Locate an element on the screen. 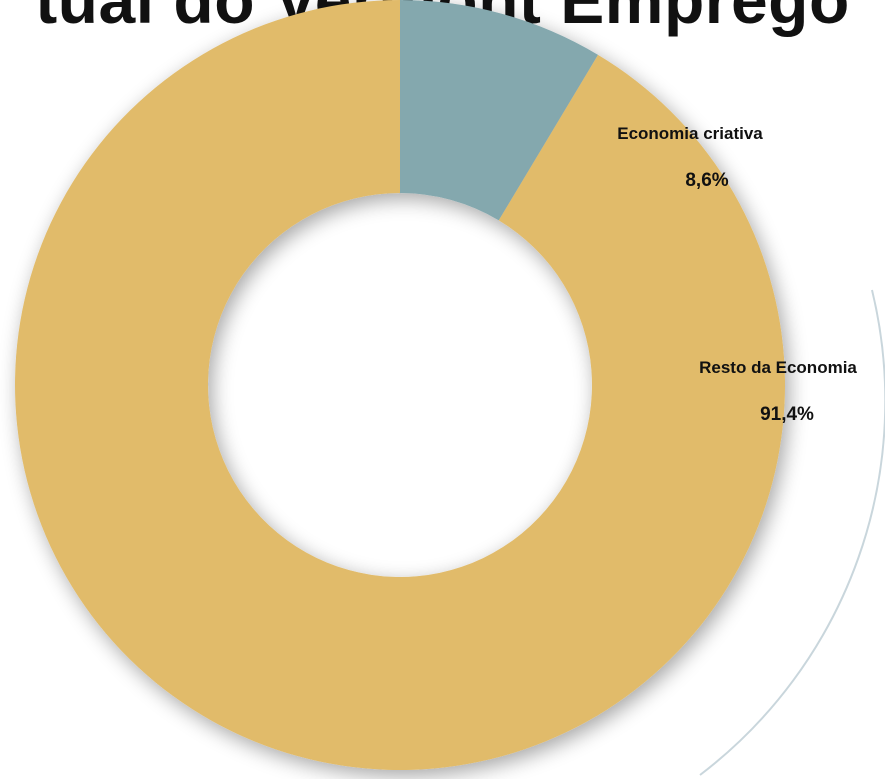  decorative-arc is located at coordinates (792, 532).